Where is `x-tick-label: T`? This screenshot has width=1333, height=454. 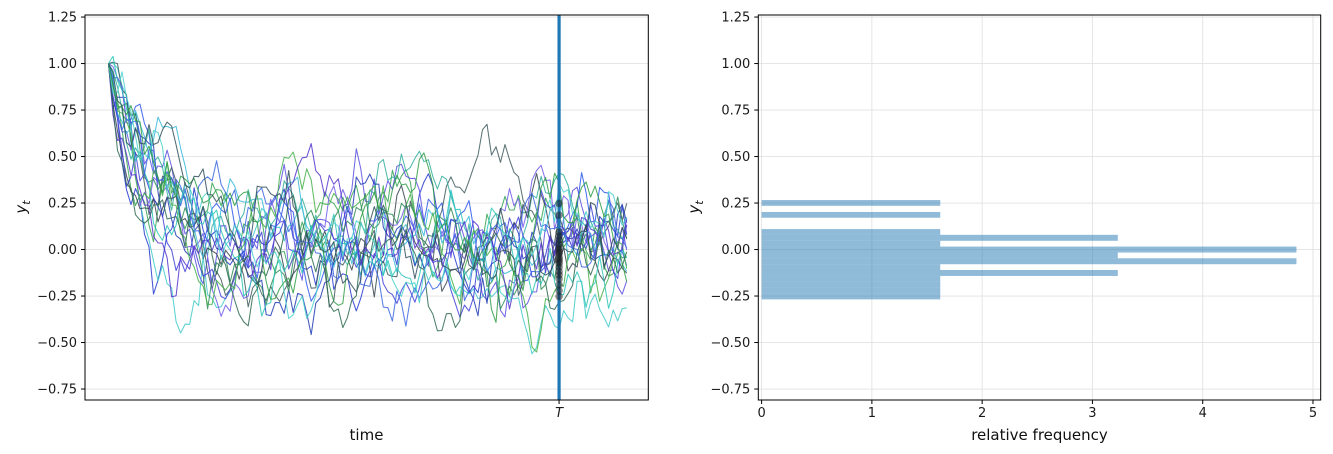 x-tick-label: T is located at coordinates (559, 413).